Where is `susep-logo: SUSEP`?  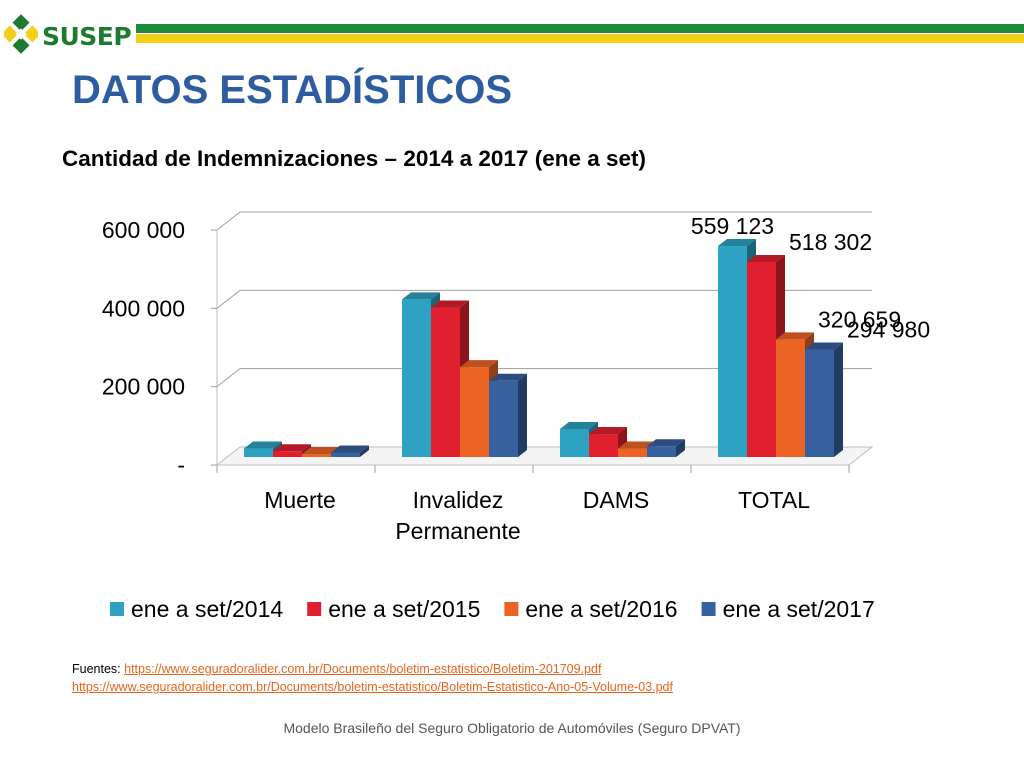 susep-logo: SUSEP is located at coordinates (69, 34).